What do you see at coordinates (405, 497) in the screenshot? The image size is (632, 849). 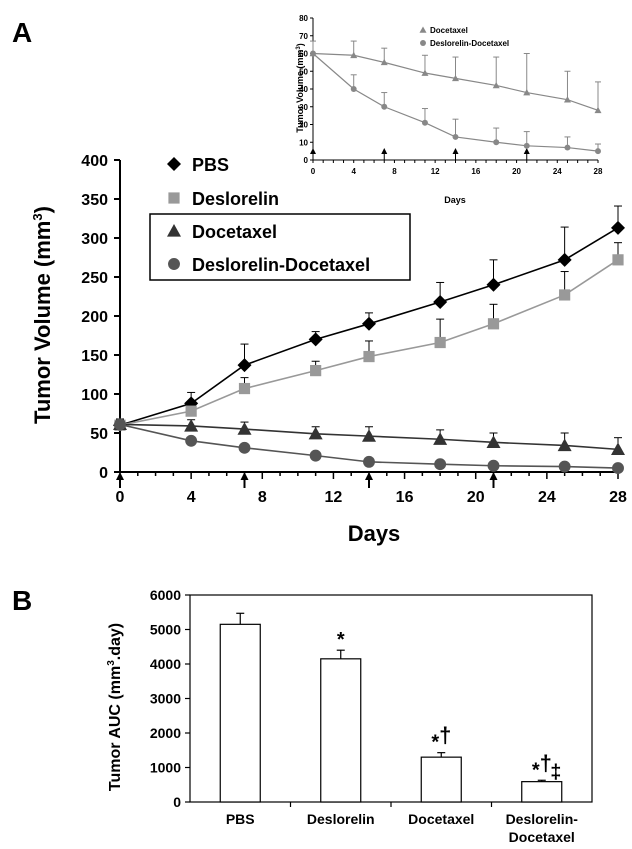 I see `main-x-tick-label: 16` at bounding box center [405, 497].